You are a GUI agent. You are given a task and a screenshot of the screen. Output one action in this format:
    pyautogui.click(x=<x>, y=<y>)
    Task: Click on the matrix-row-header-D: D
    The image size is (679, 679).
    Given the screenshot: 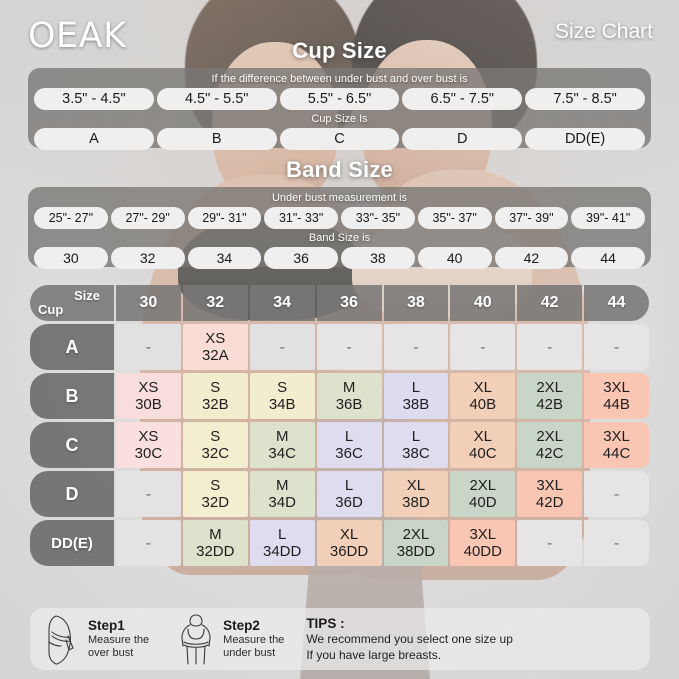 What is the action you would take?
    pyautogui.click(x=72, y=494)
    